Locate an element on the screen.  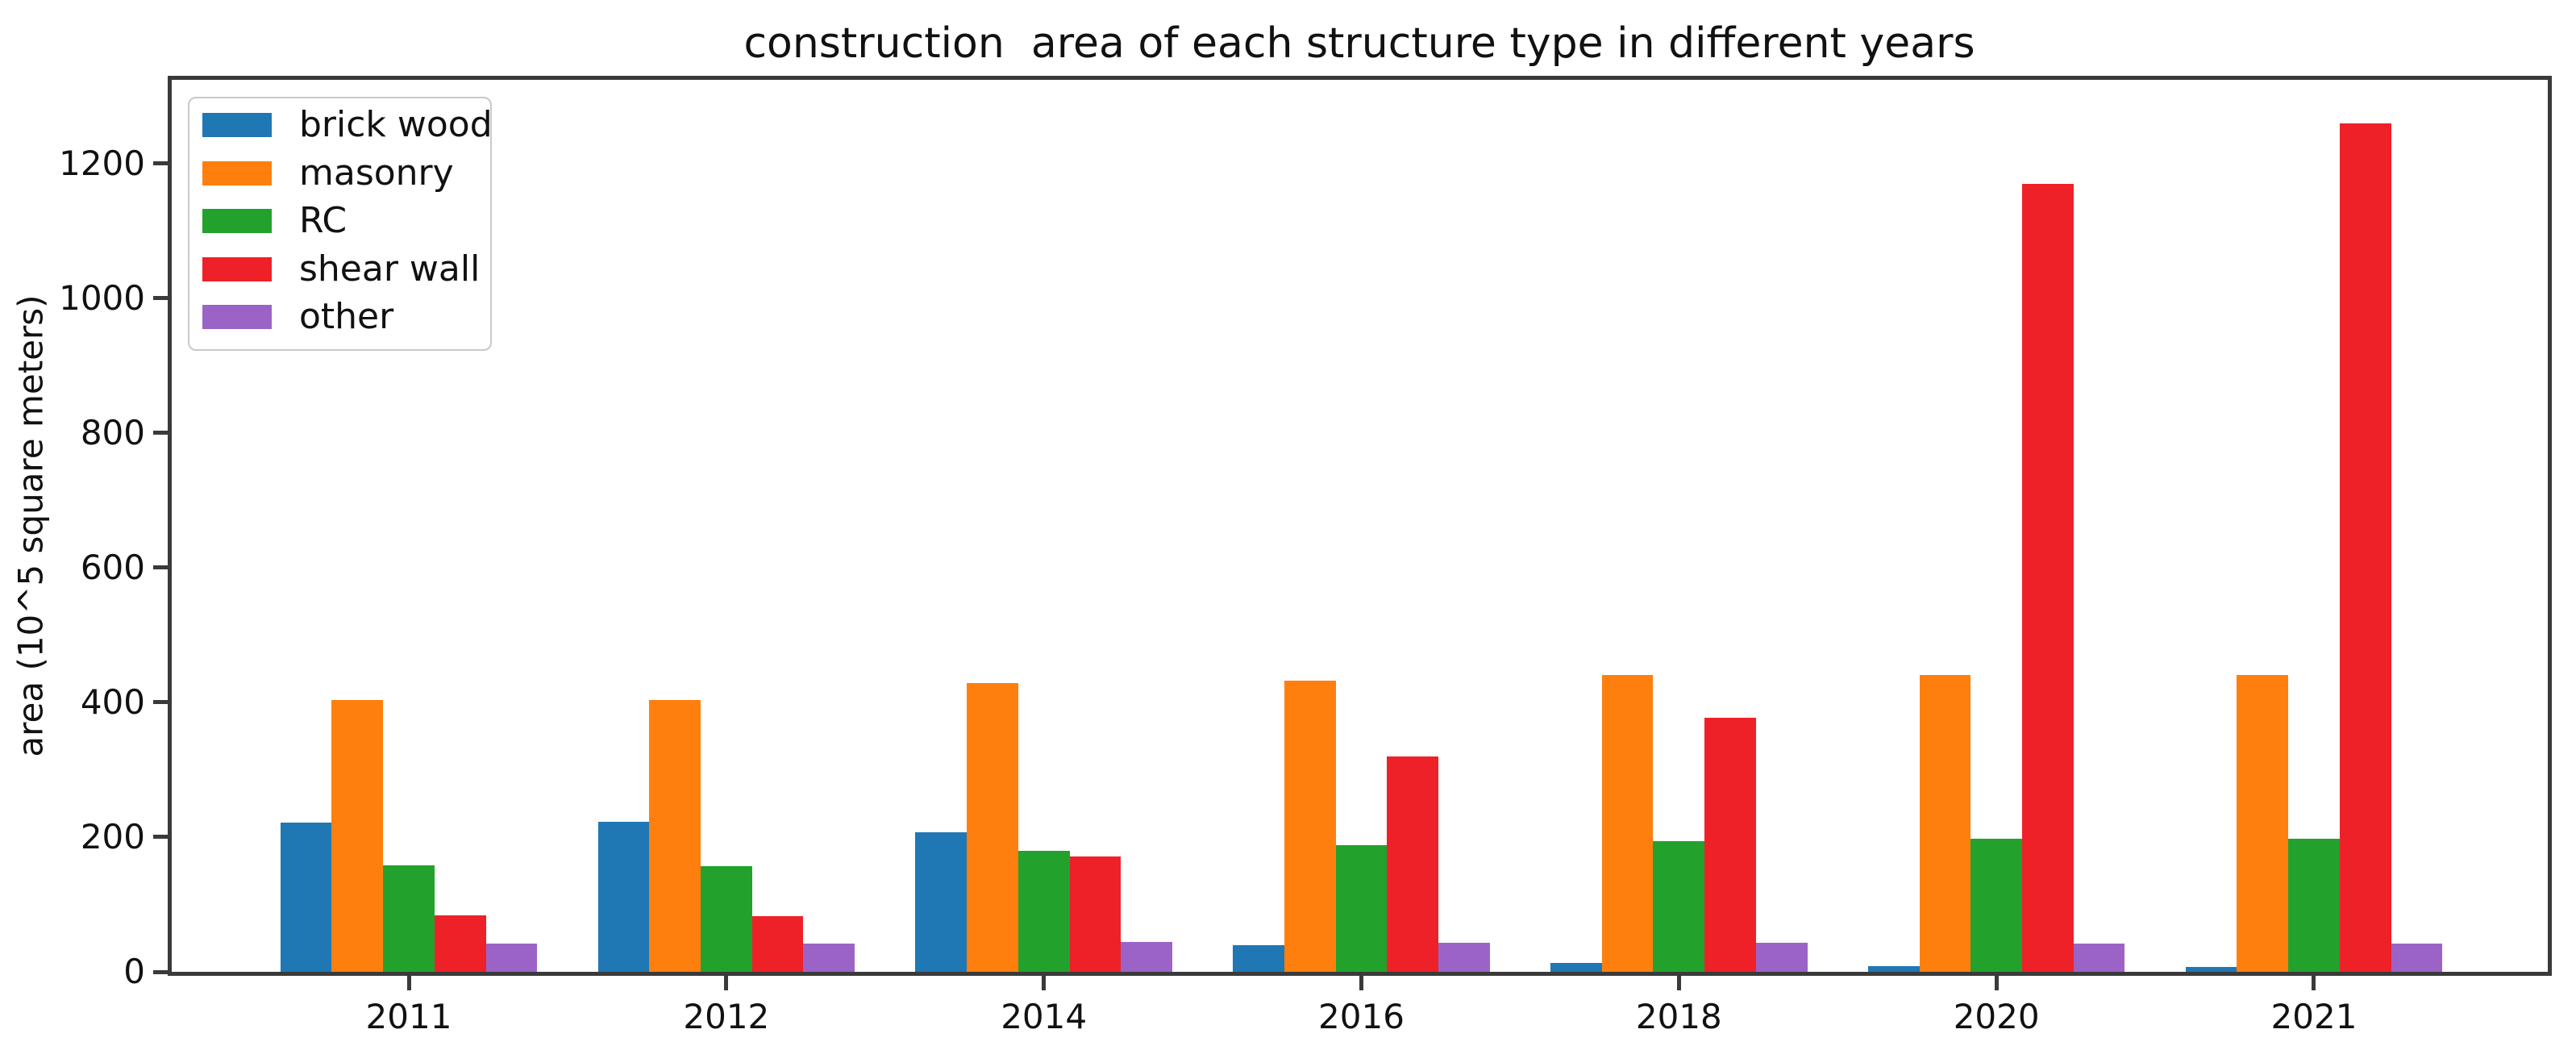
bar-shear-wall-2012 is located at coordinates (778, 944).